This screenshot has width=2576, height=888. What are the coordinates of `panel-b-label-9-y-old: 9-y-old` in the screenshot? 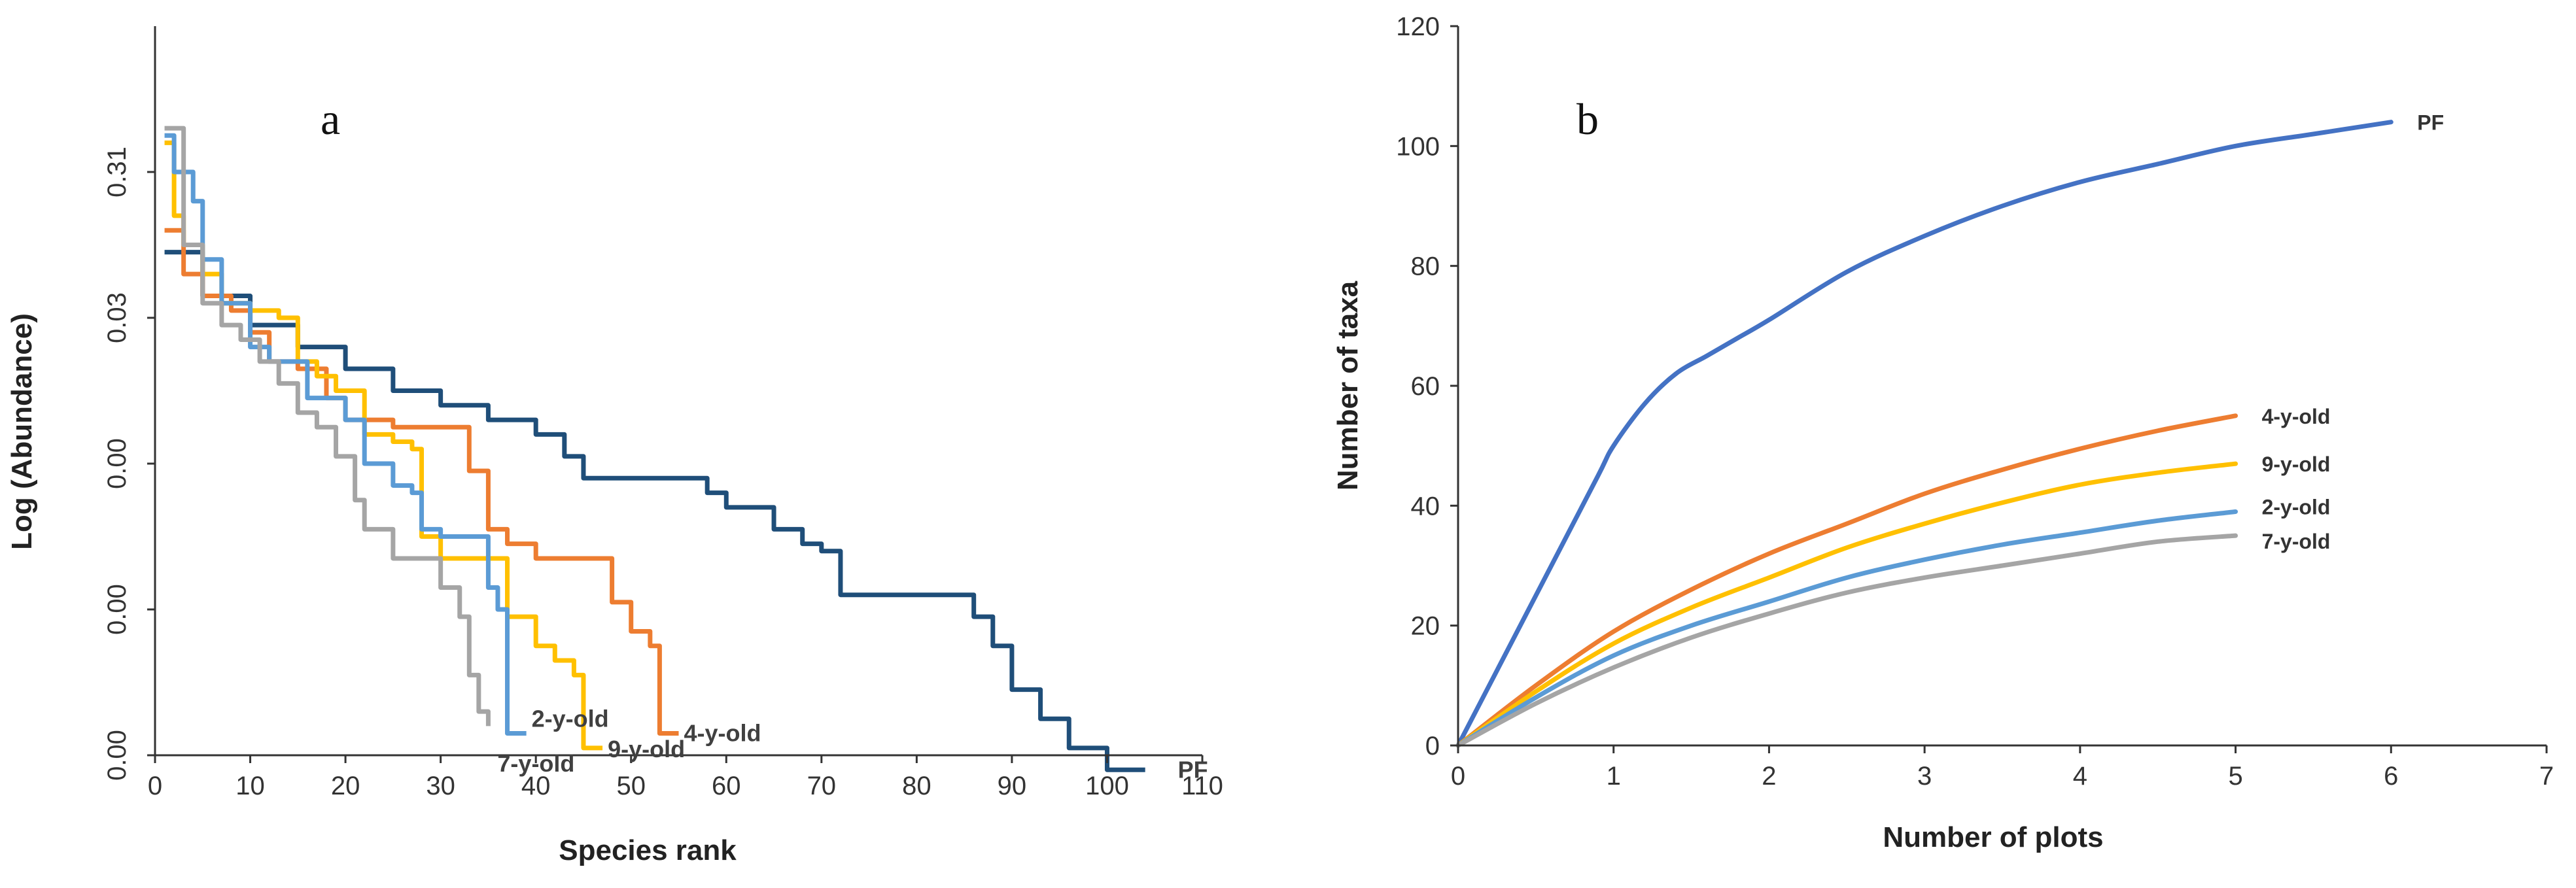 It's located at (2296, 464).